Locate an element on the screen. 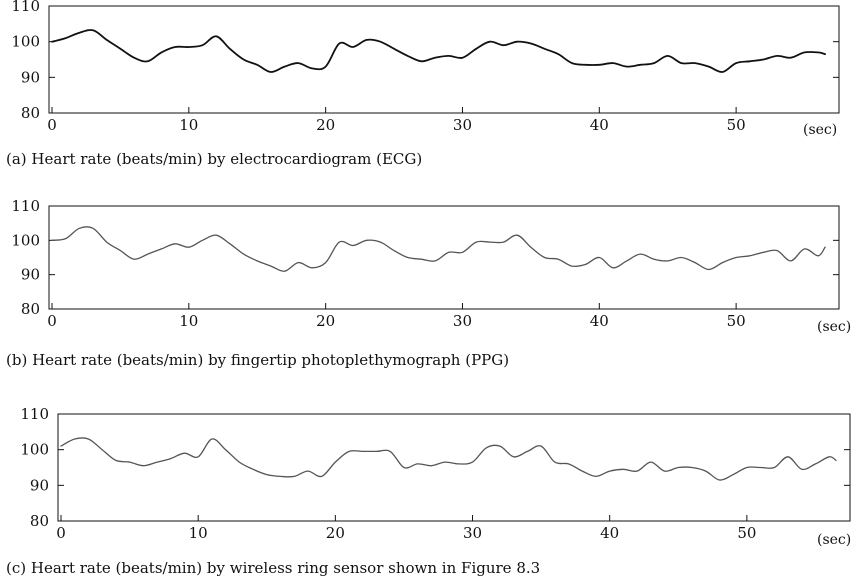 Image resolution: width=860 pixels, height=581 pixels. ring-sensor-heart-rate-line is located at coordinates (448, 459).